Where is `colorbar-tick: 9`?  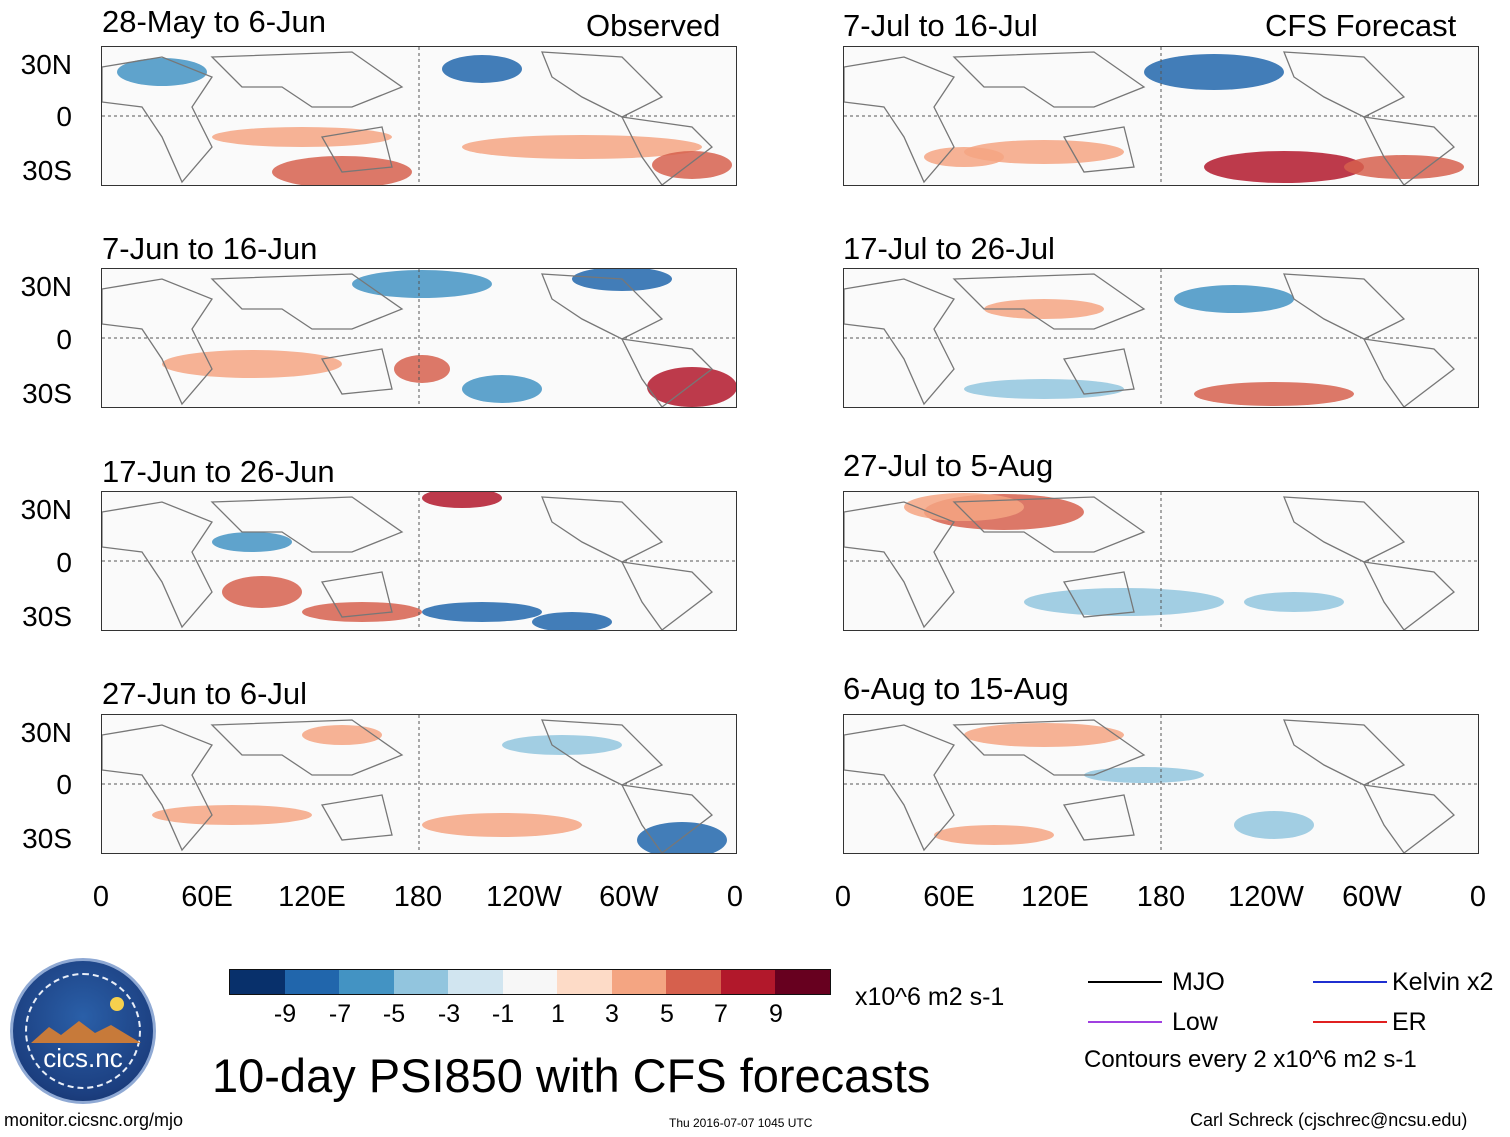 colorbar-tick: 9 is located at coordinates (776, 1014).